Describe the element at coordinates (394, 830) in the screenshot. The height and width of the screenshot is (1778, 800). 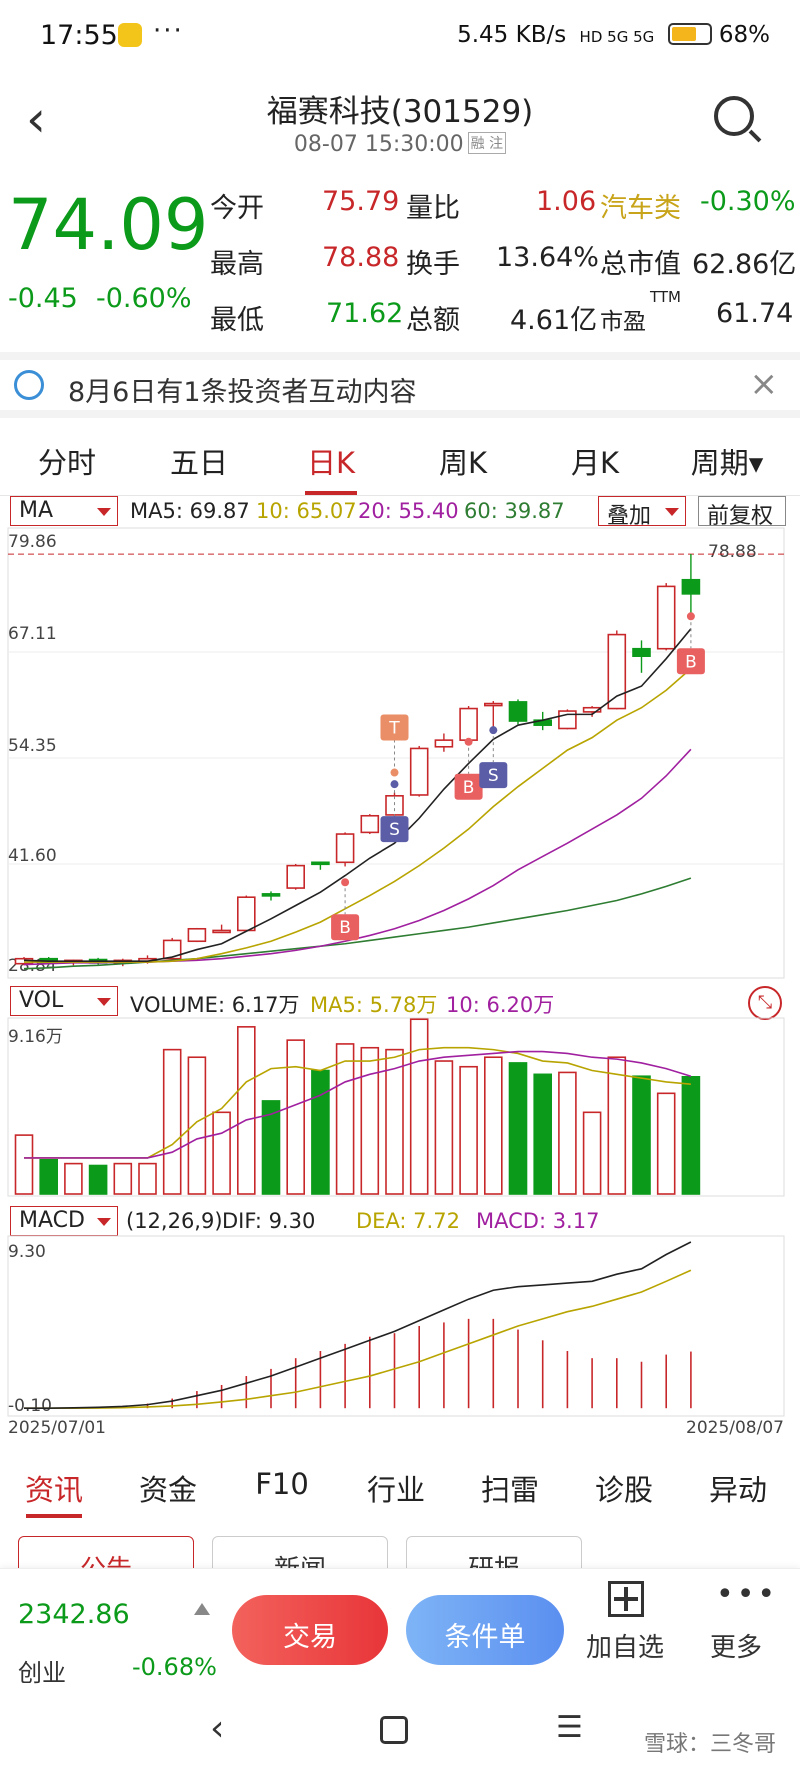
I see `sell-signal-1-label: S` at that location.